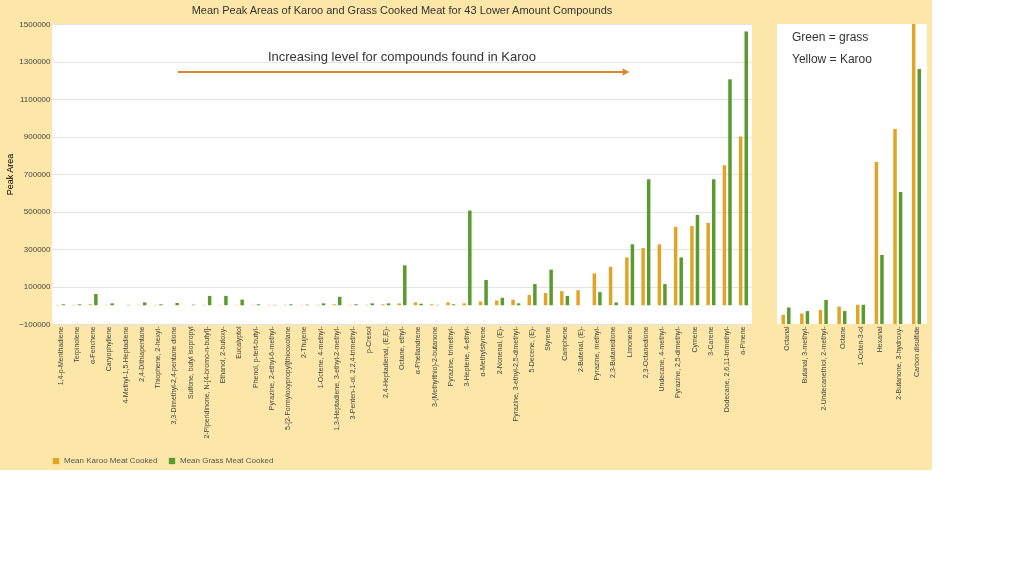 The image size is (1022, 581). I want to click on y-tick-label: 300000, so click(37, 249).